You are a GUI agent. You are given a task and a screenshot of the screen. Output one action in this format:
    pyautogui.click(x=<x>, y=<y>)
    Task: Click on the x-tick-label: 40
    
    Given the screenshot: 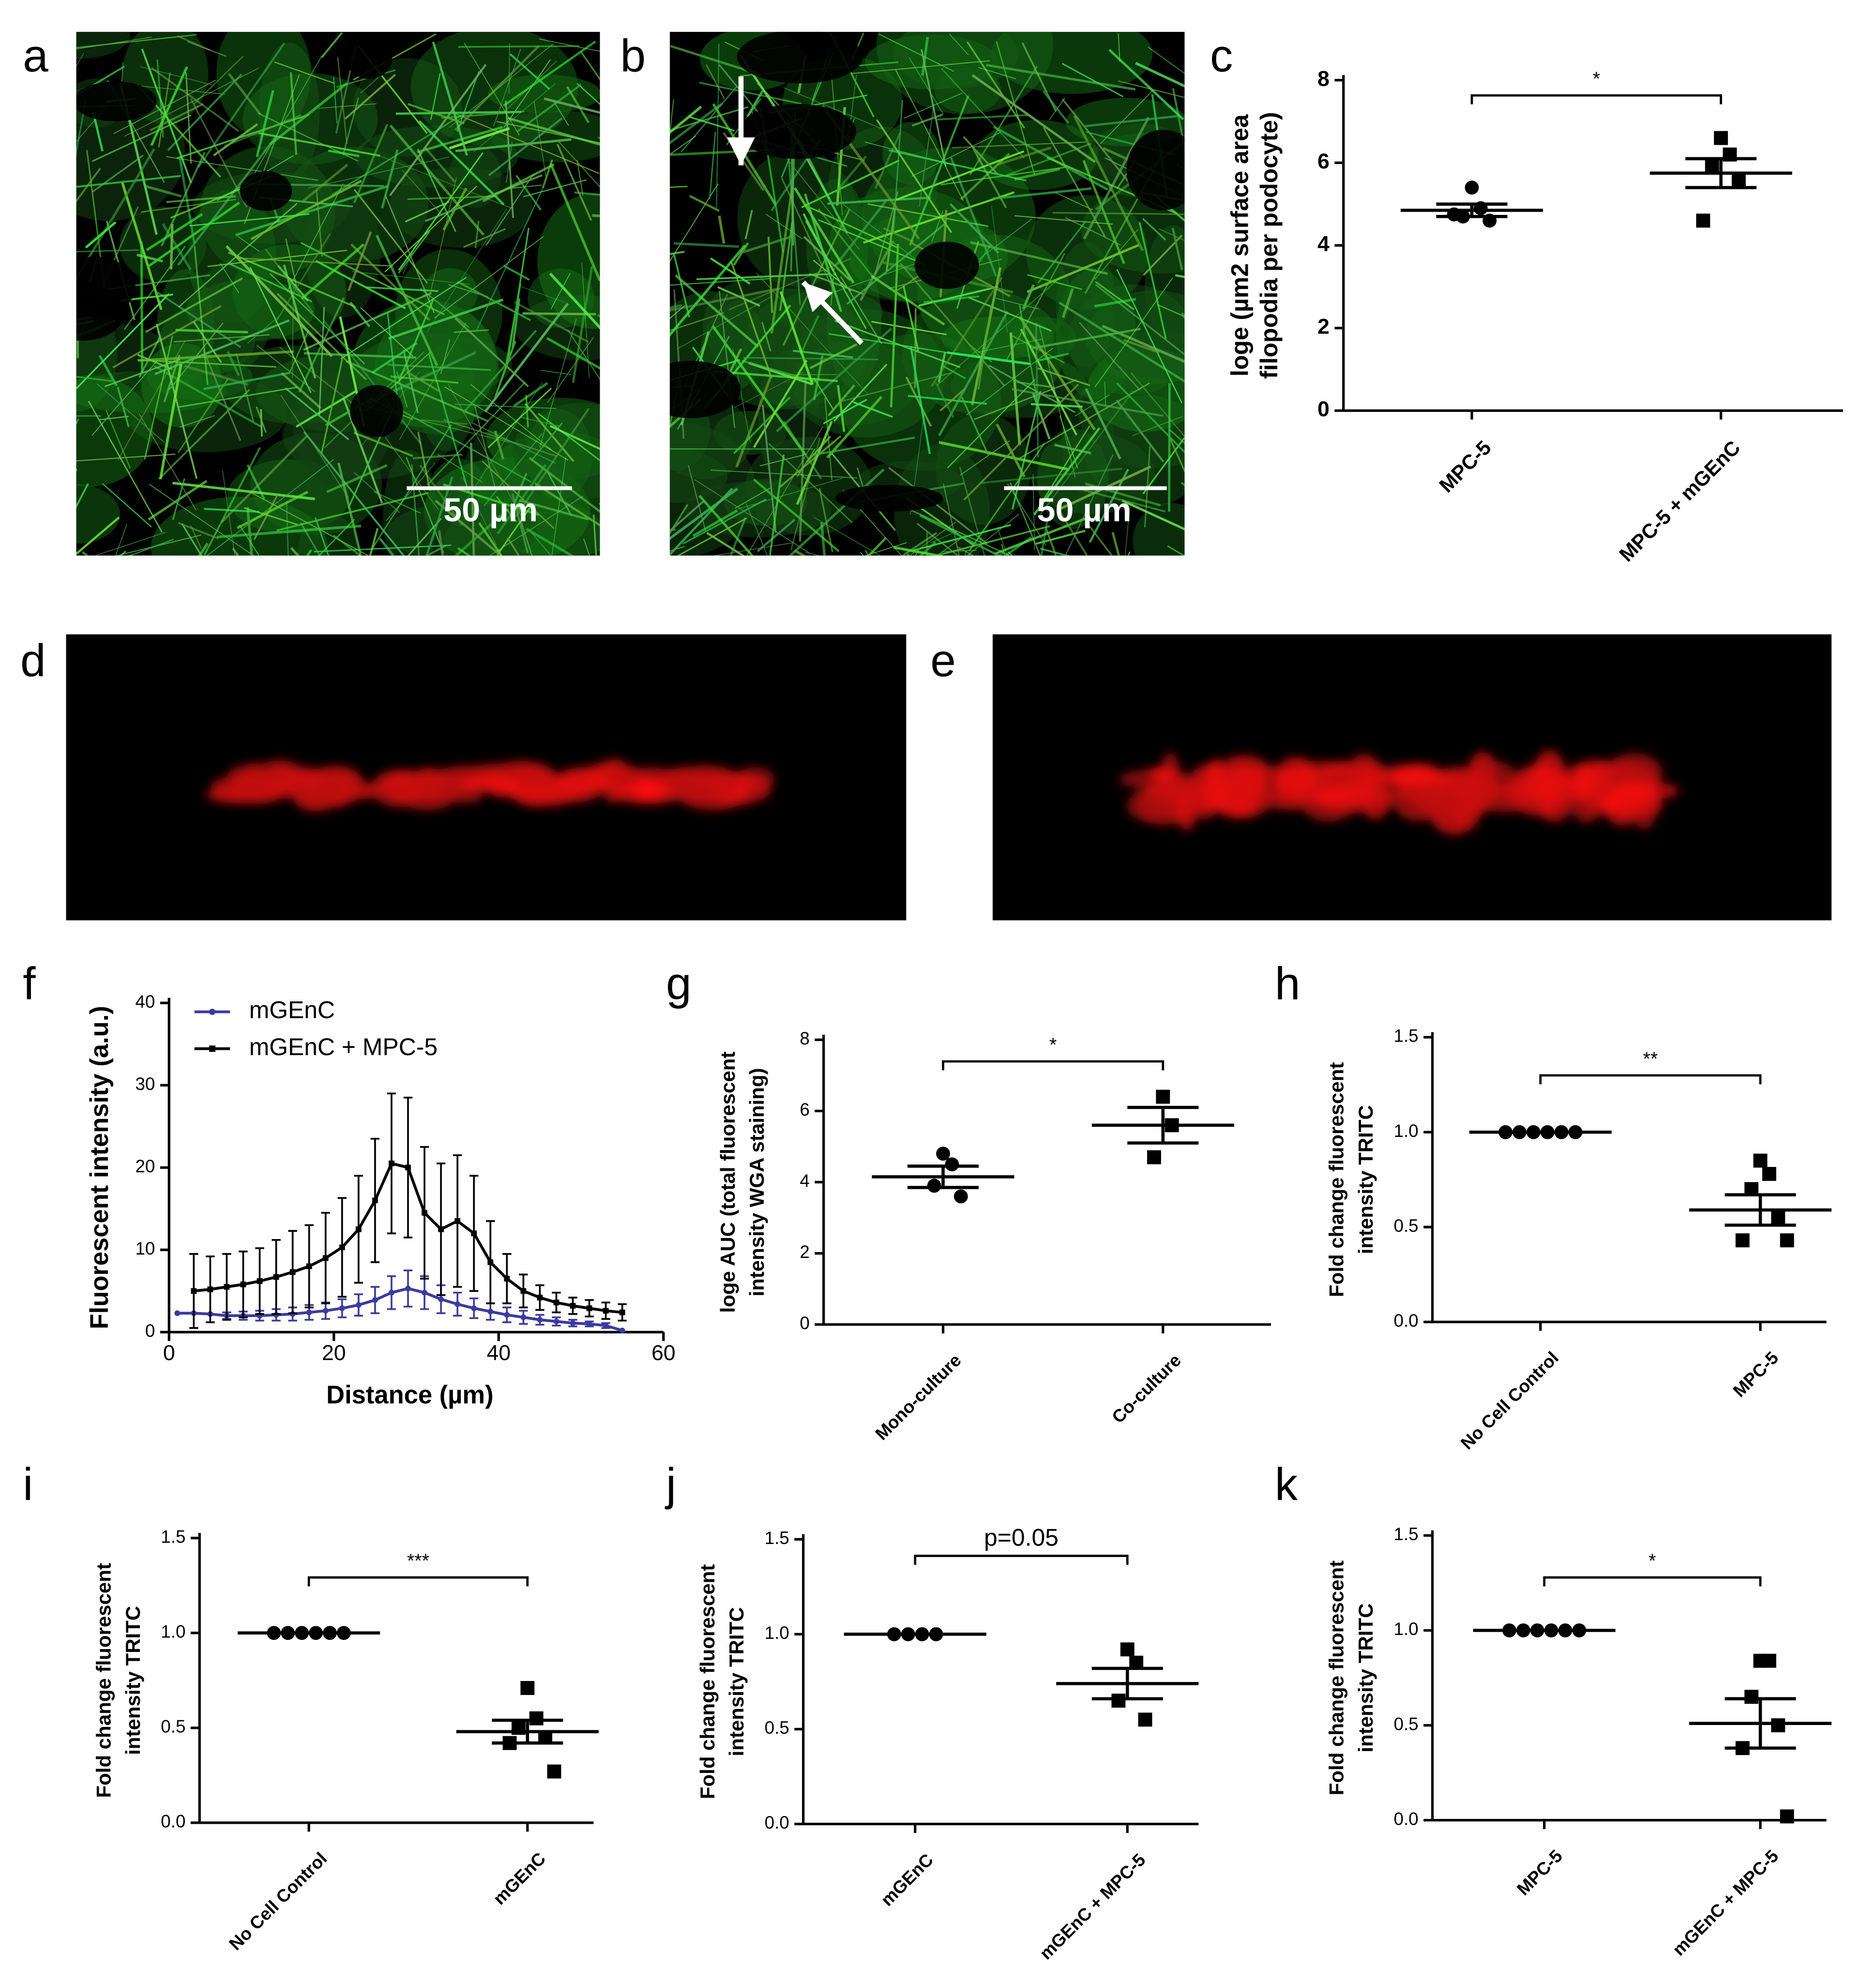 What is the action you would take?
    pyautogui.click(x=498, y=1353)
    